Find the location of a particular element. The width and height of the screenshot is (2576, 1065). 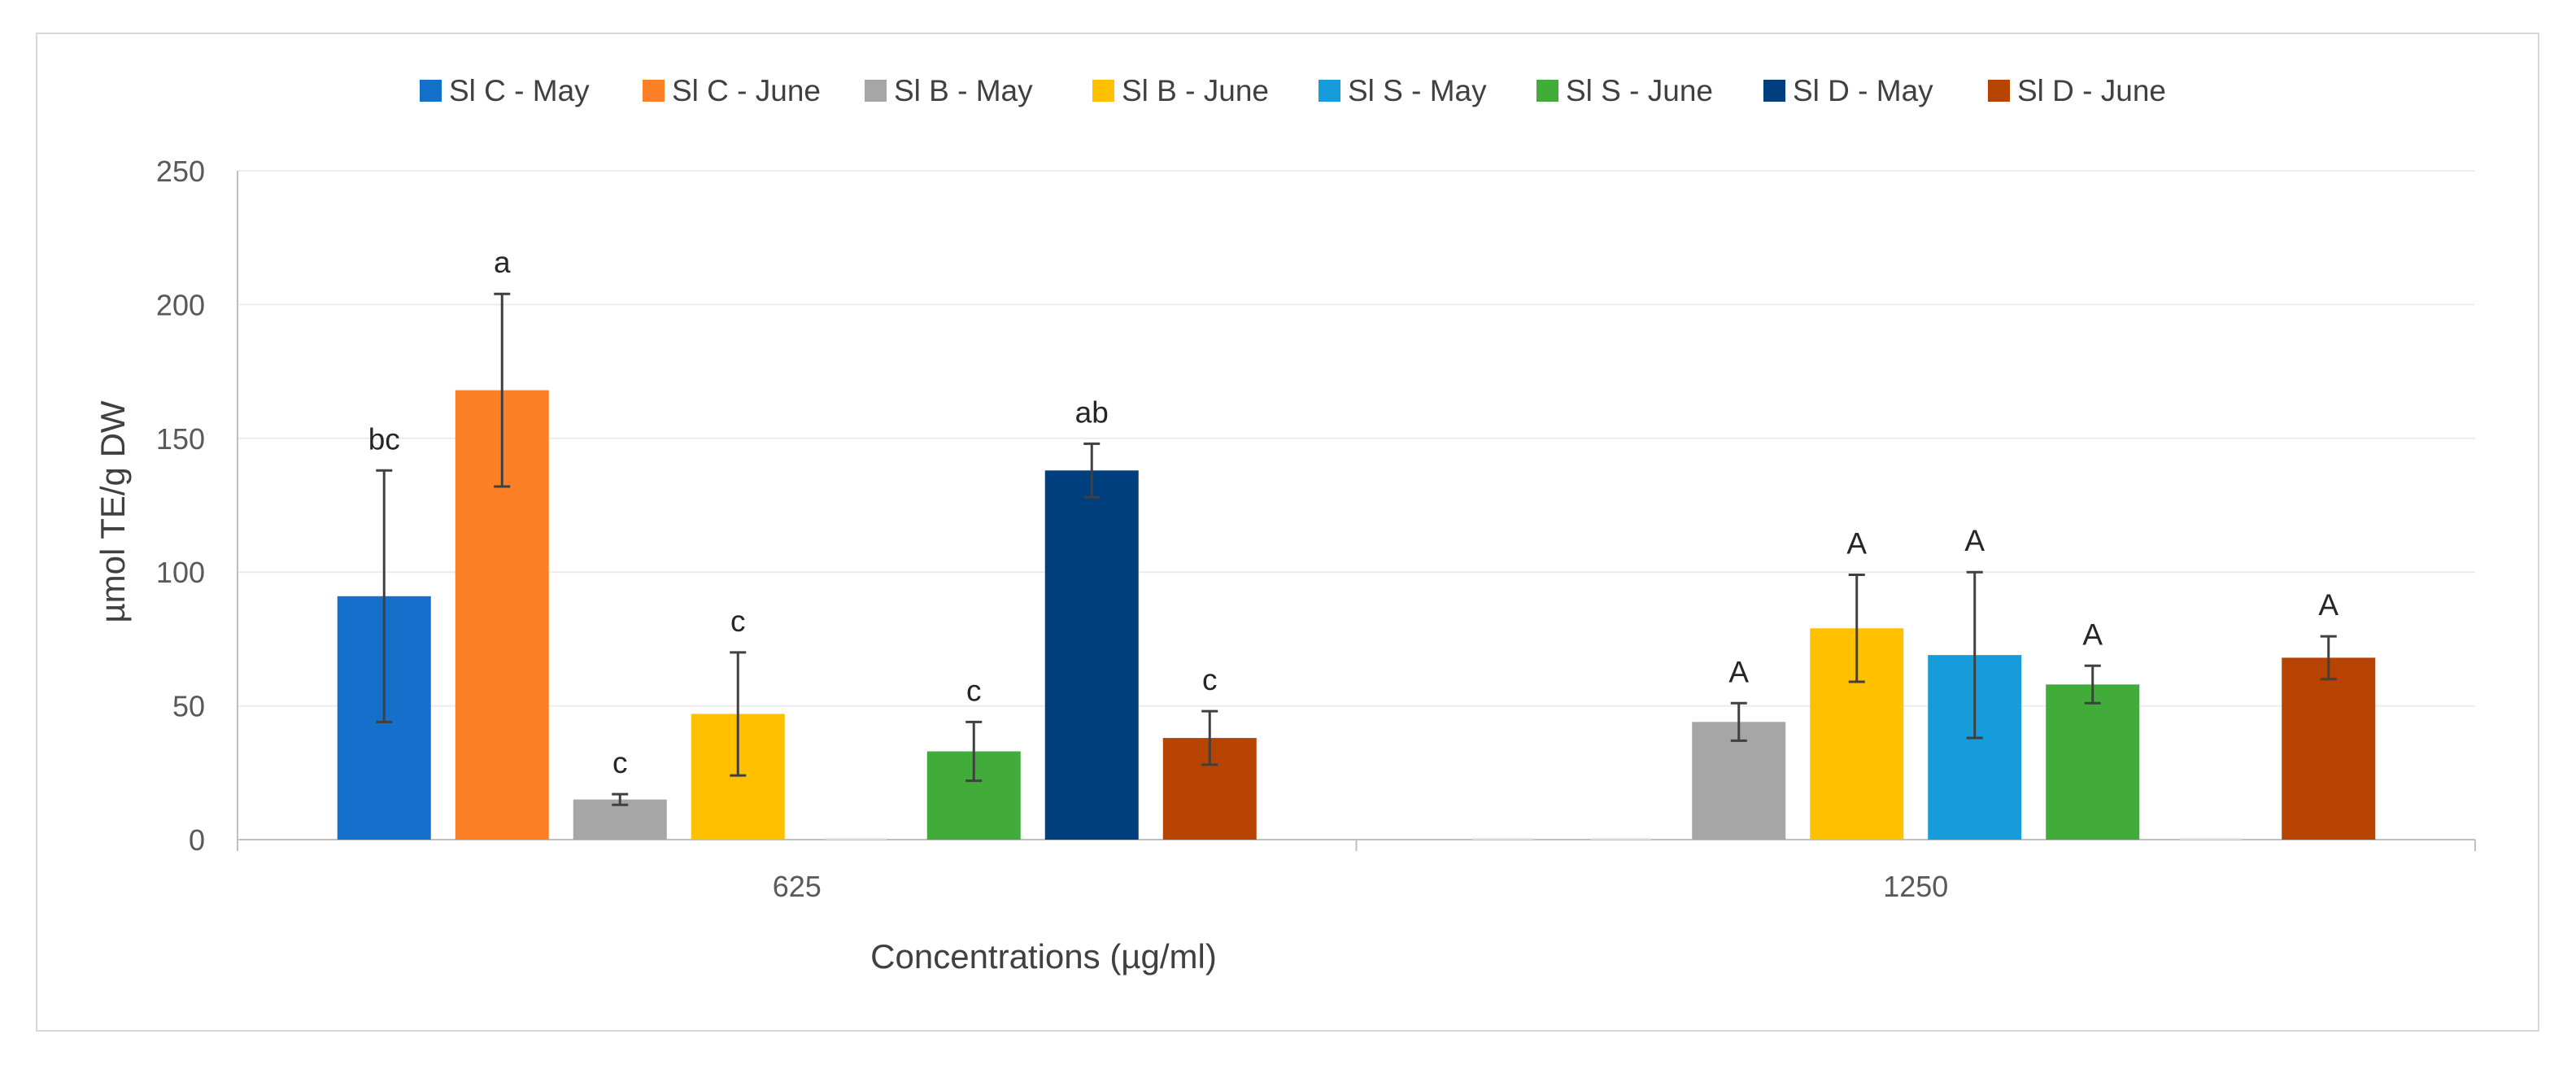

y-tick-label: 100 is located at coordinates (180, 573).